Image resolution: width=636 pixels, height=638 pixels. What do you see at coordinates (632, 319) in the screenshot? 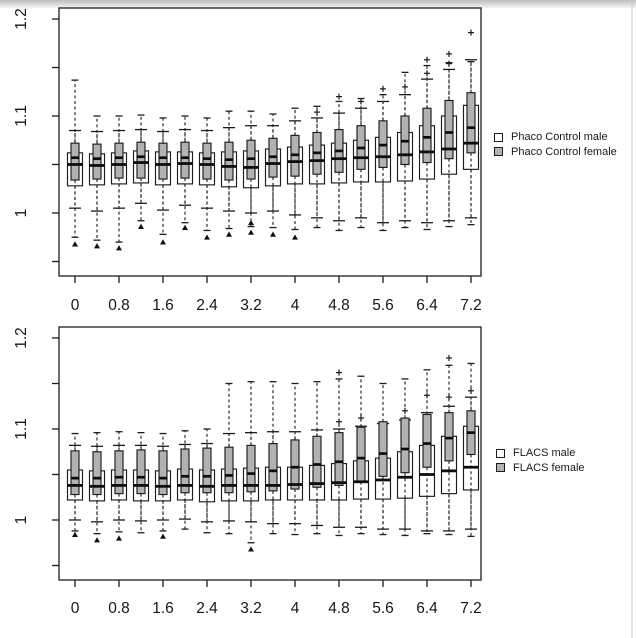
I see `screenshot-right-edge` at bounding box center [632, 319].